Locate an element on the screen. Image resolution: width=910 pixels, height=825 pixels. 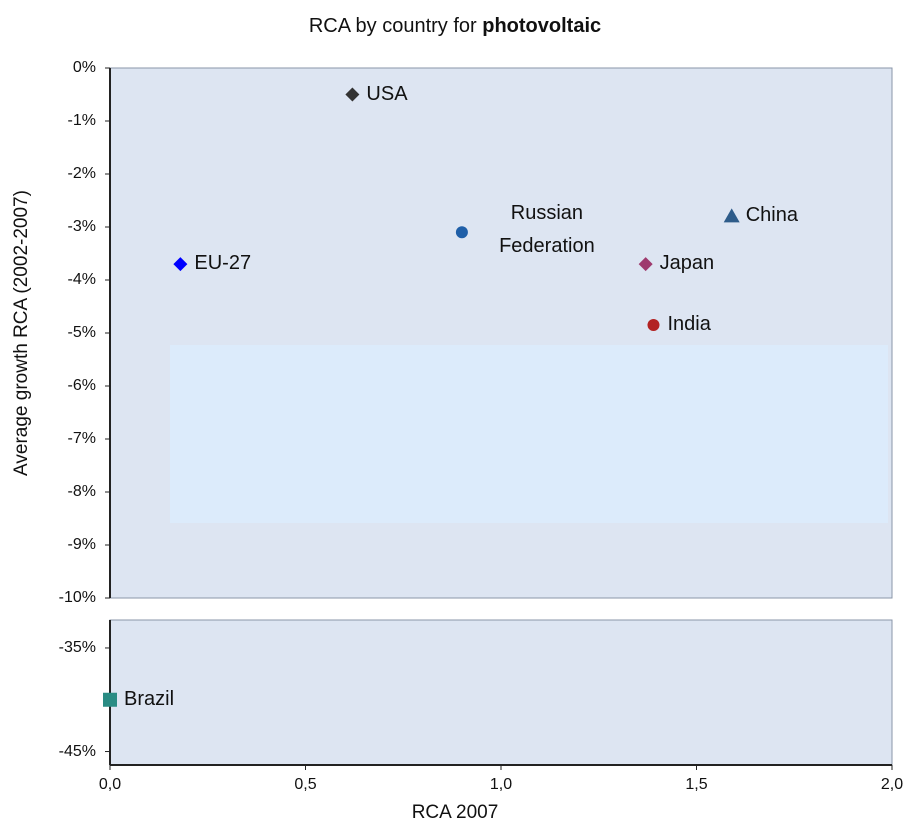
point-label: India is located at coordinates (689, 324).